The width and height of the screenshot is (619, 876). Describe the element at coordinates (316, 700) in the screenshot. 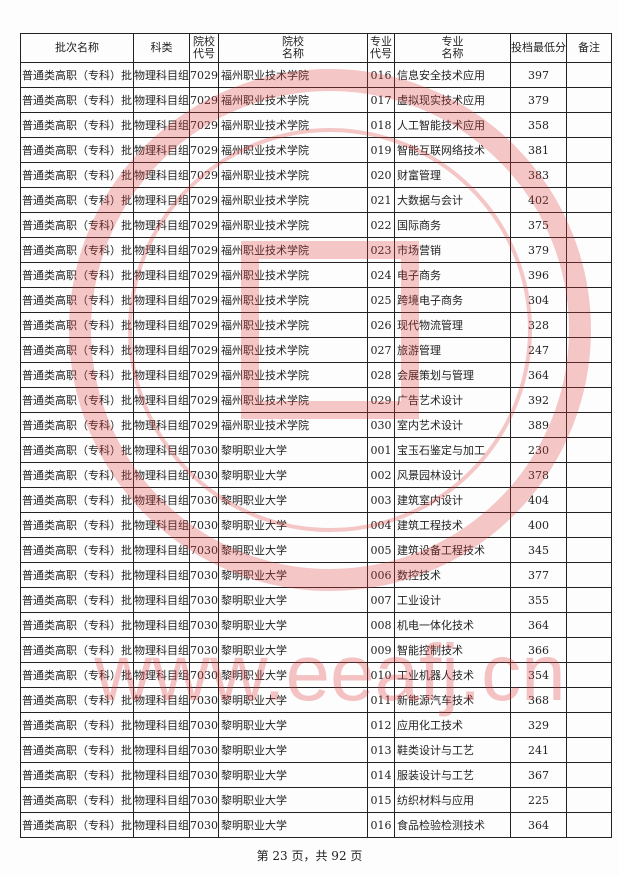

I see `table-row: 普通类高职（专科）批 物理科目组 7030 黎明职业大学 011 新能源汽车技术 368` at that location.